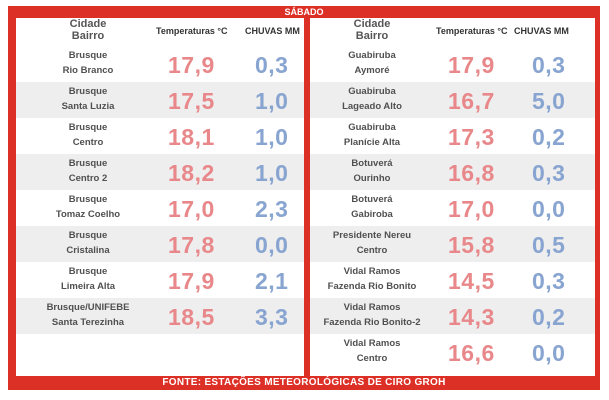 The image size is (609, 400). I want to click on station-location: Vidal Ramos Fazenda Rio Bonito-2, so click(372, 315).